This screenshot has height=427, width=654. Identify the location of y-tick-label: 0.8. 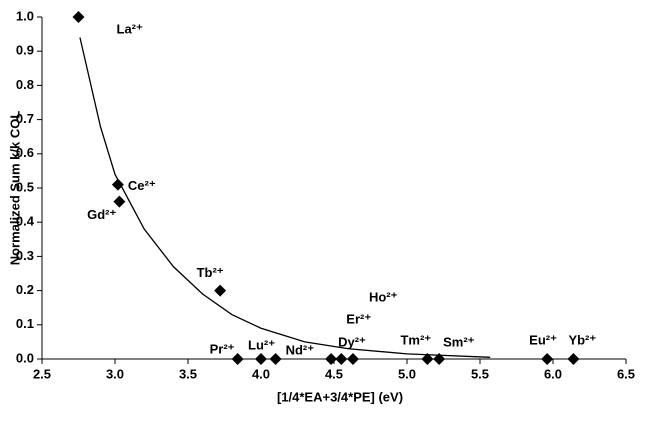
(25, 84).